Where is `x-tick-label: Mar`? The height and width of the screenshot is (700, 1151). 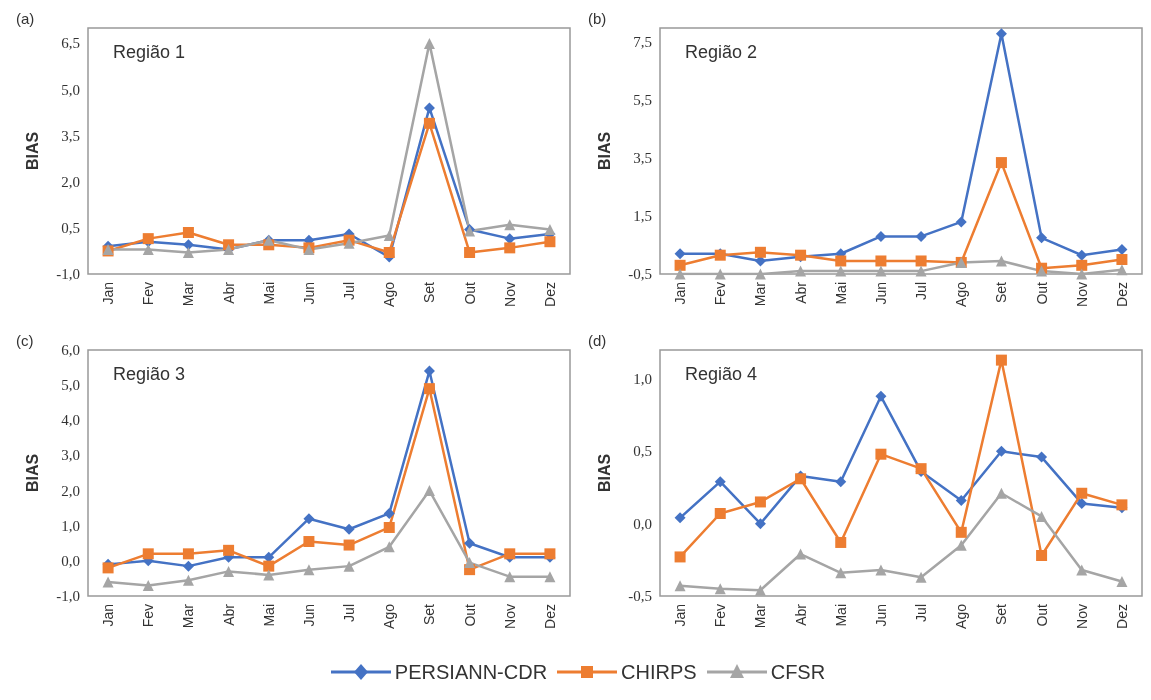 x-tick-label: Mar is located at coordinates (760, 616).